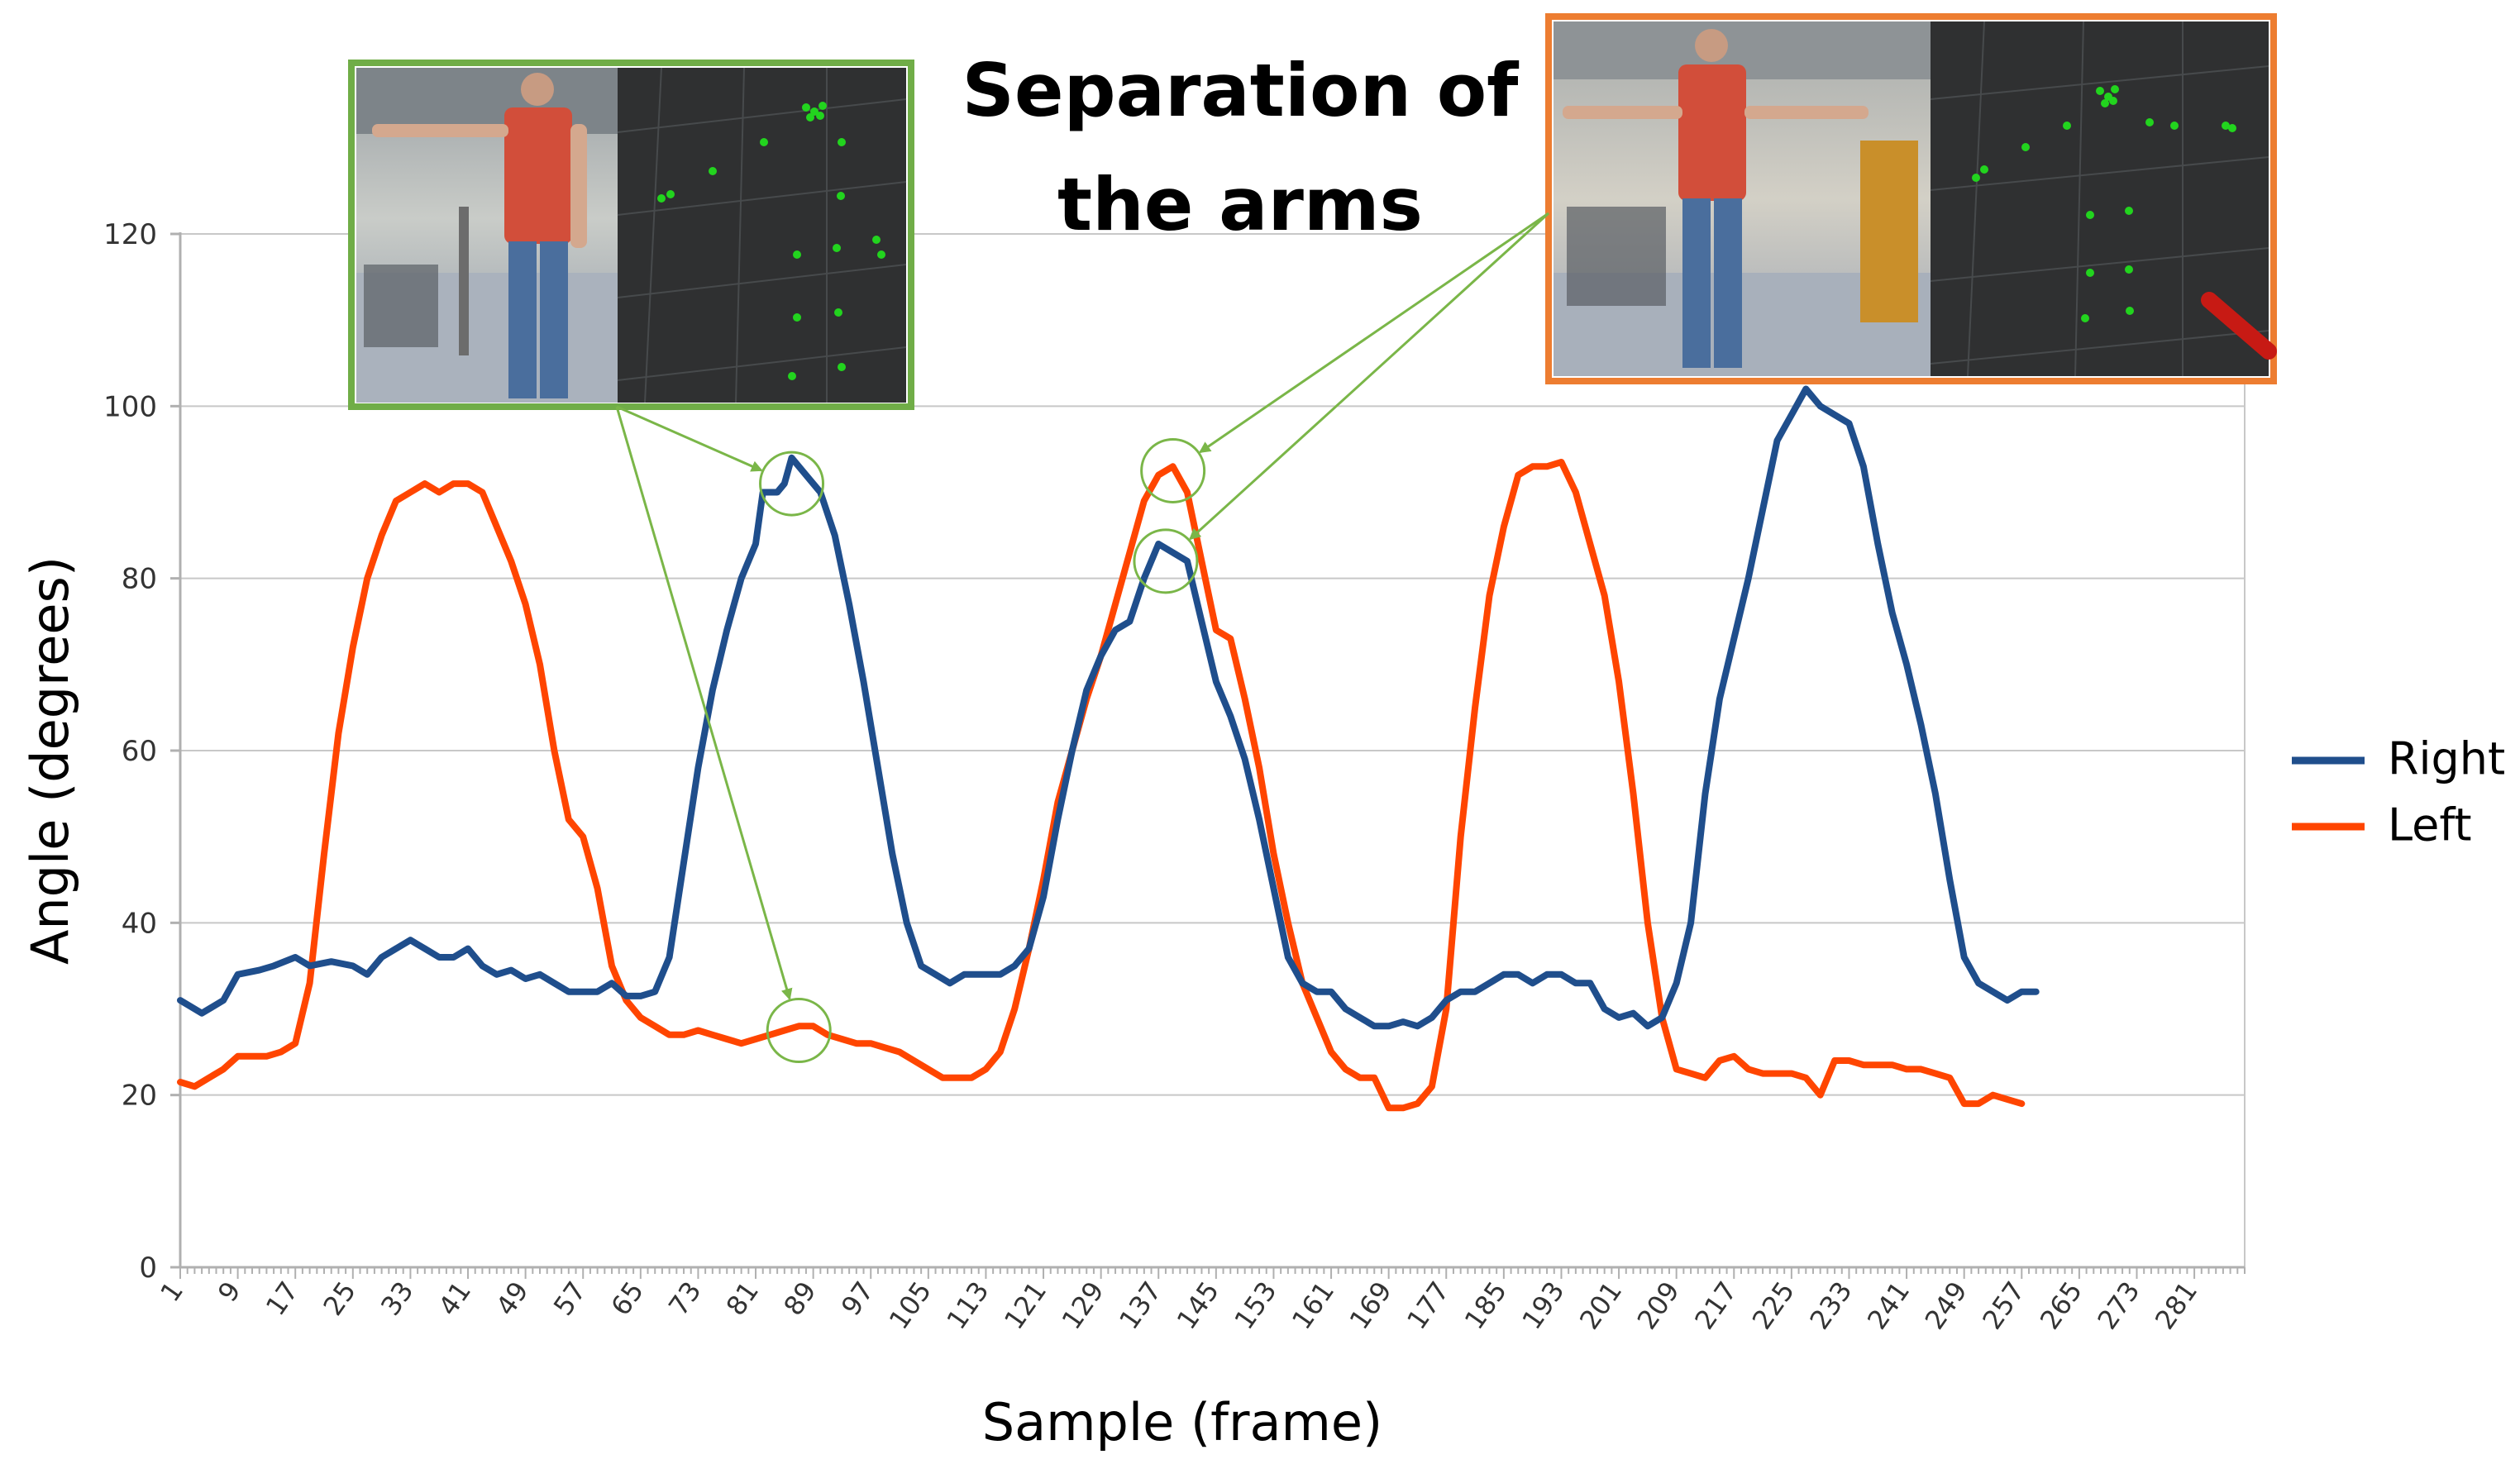 Image resolution: width=2520 pixels, height=1464 pixels. Describe the element at coordinates (148, 1268) in the screenshot. I see `y-tick-label: 0` at that location.